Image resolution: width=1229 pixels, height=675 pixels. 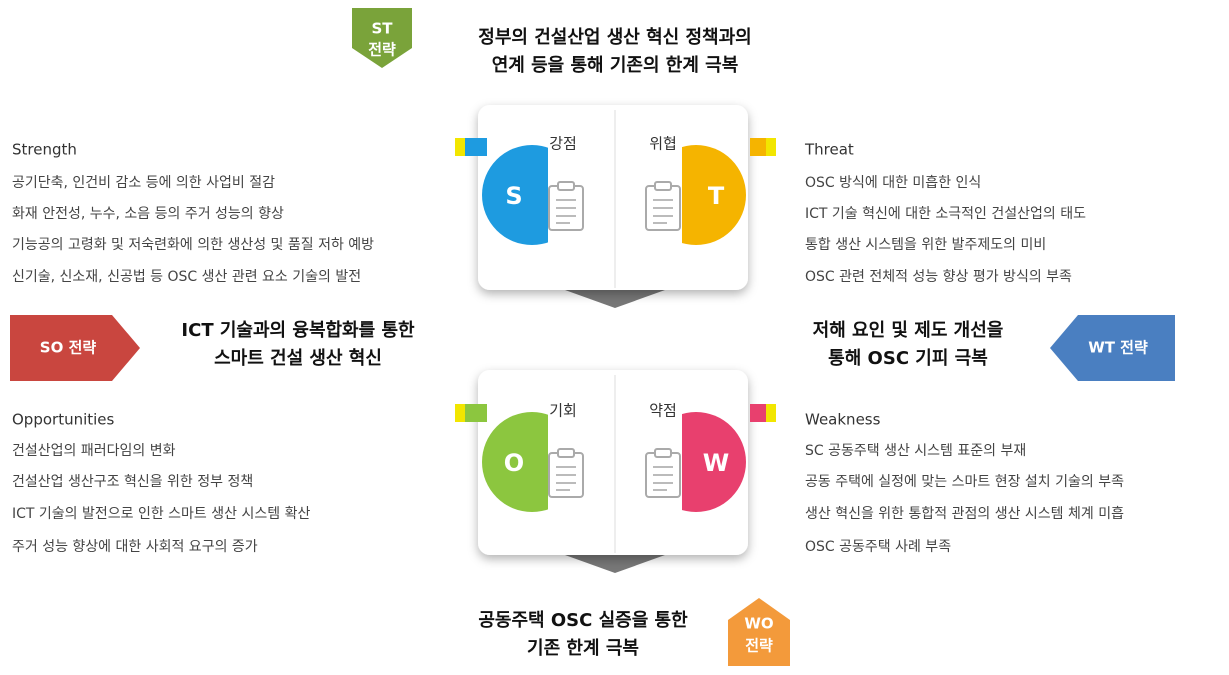 I want to click on weakness-item: SC 공동주택 생산 시스템 표준의 부재, so click(x=915, y=451).